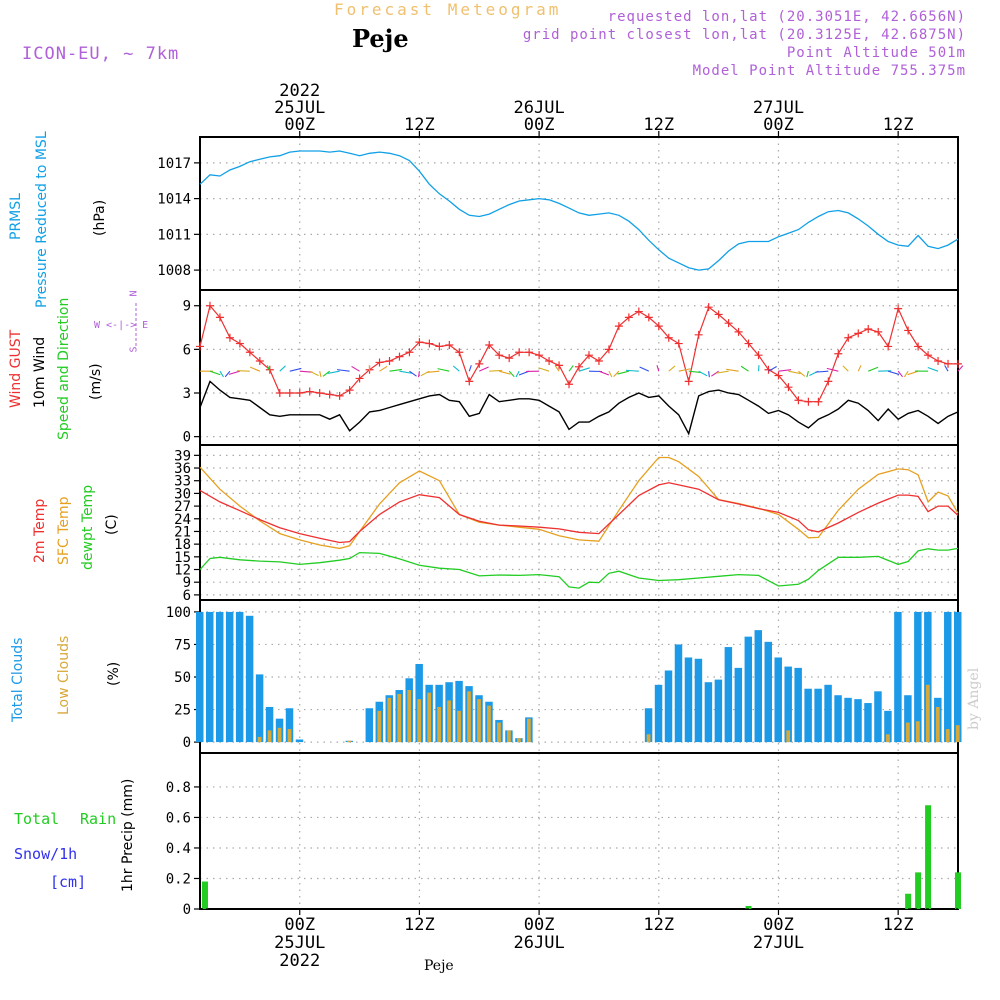 The width and height of the screenshot is (1000, 1000). What do you see at coordinates (658, 125) in the screenshot?
I see `x-tick-label-top: 12Z` at bounding box center [658, 125].